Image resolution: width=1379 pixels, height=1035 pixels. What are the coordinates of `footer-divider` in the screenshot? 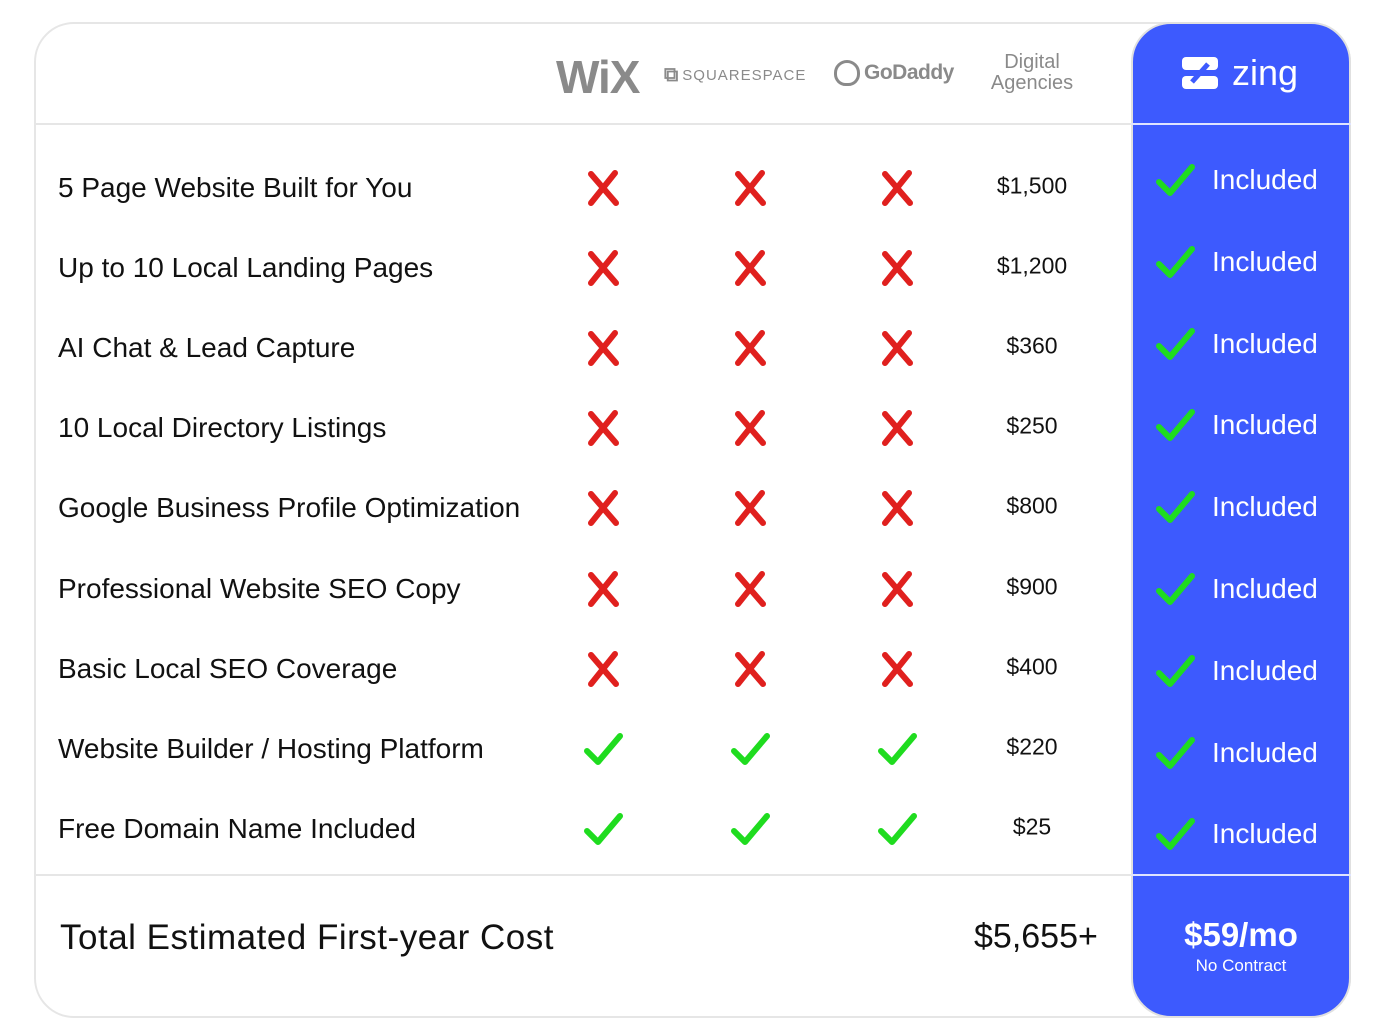 It's located at (692, 875).